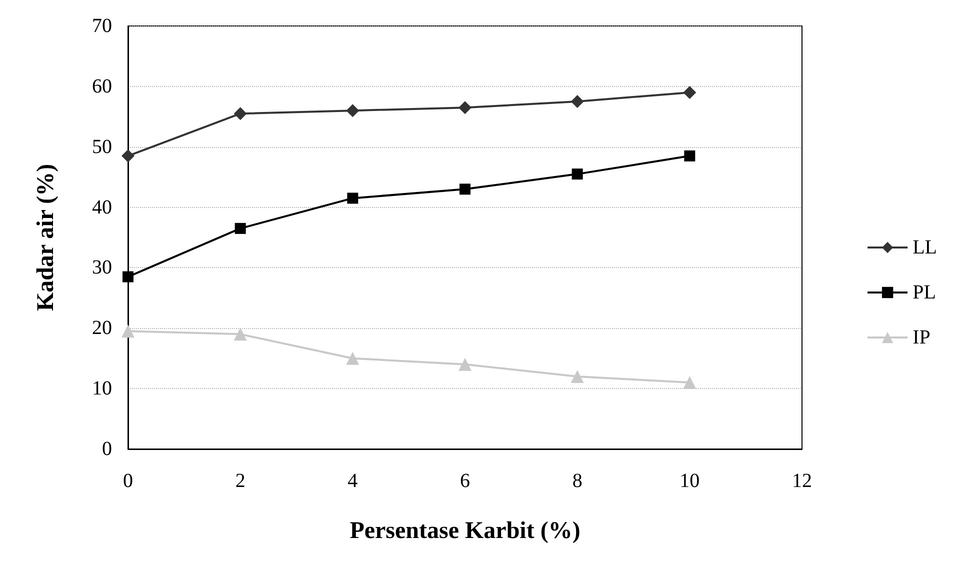  I want to click on x-tick-label: 10, so click(690, 481).